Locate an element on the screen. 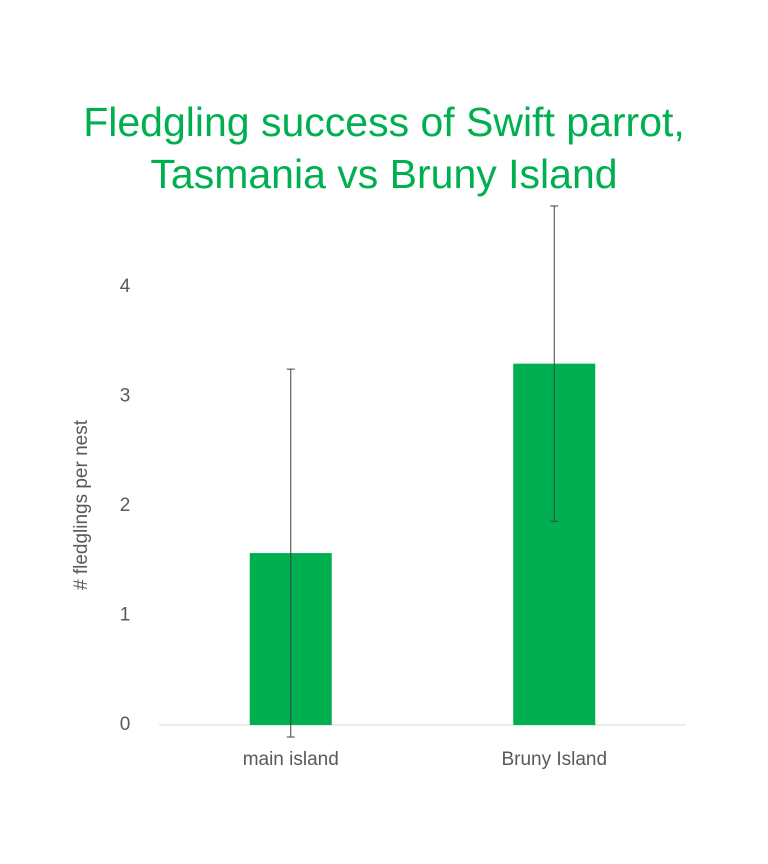 The image size is (768, 864). y-tick-label: 1 is located at coordinates (125, 615).